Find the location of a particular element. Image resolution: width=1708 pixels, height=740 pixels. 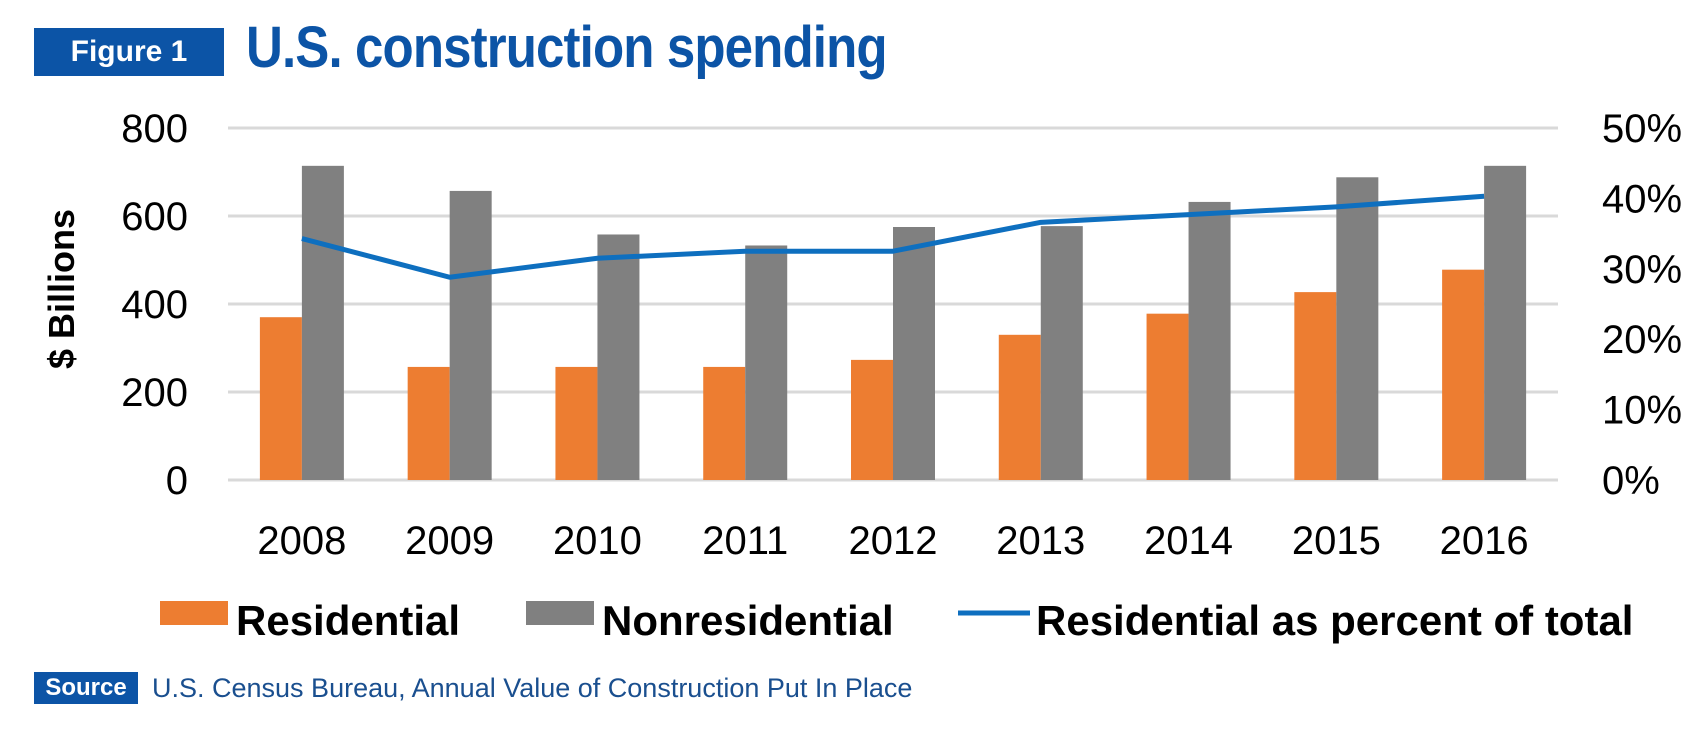

y2-tick-label: 30% is located at coordinates (1642, 270).